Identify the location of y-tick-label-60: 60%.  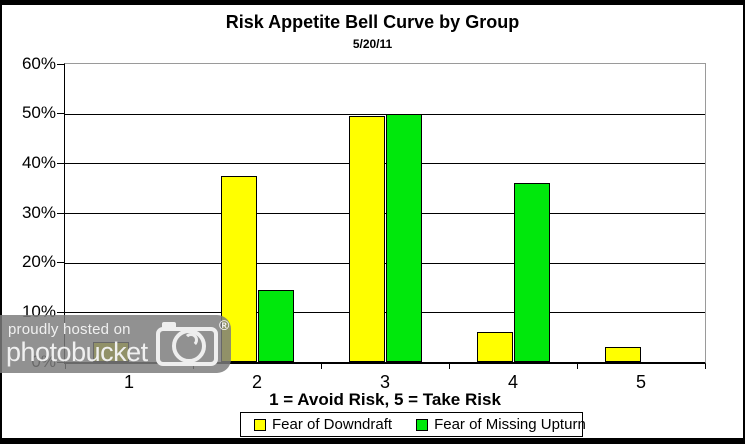
(38, 63).